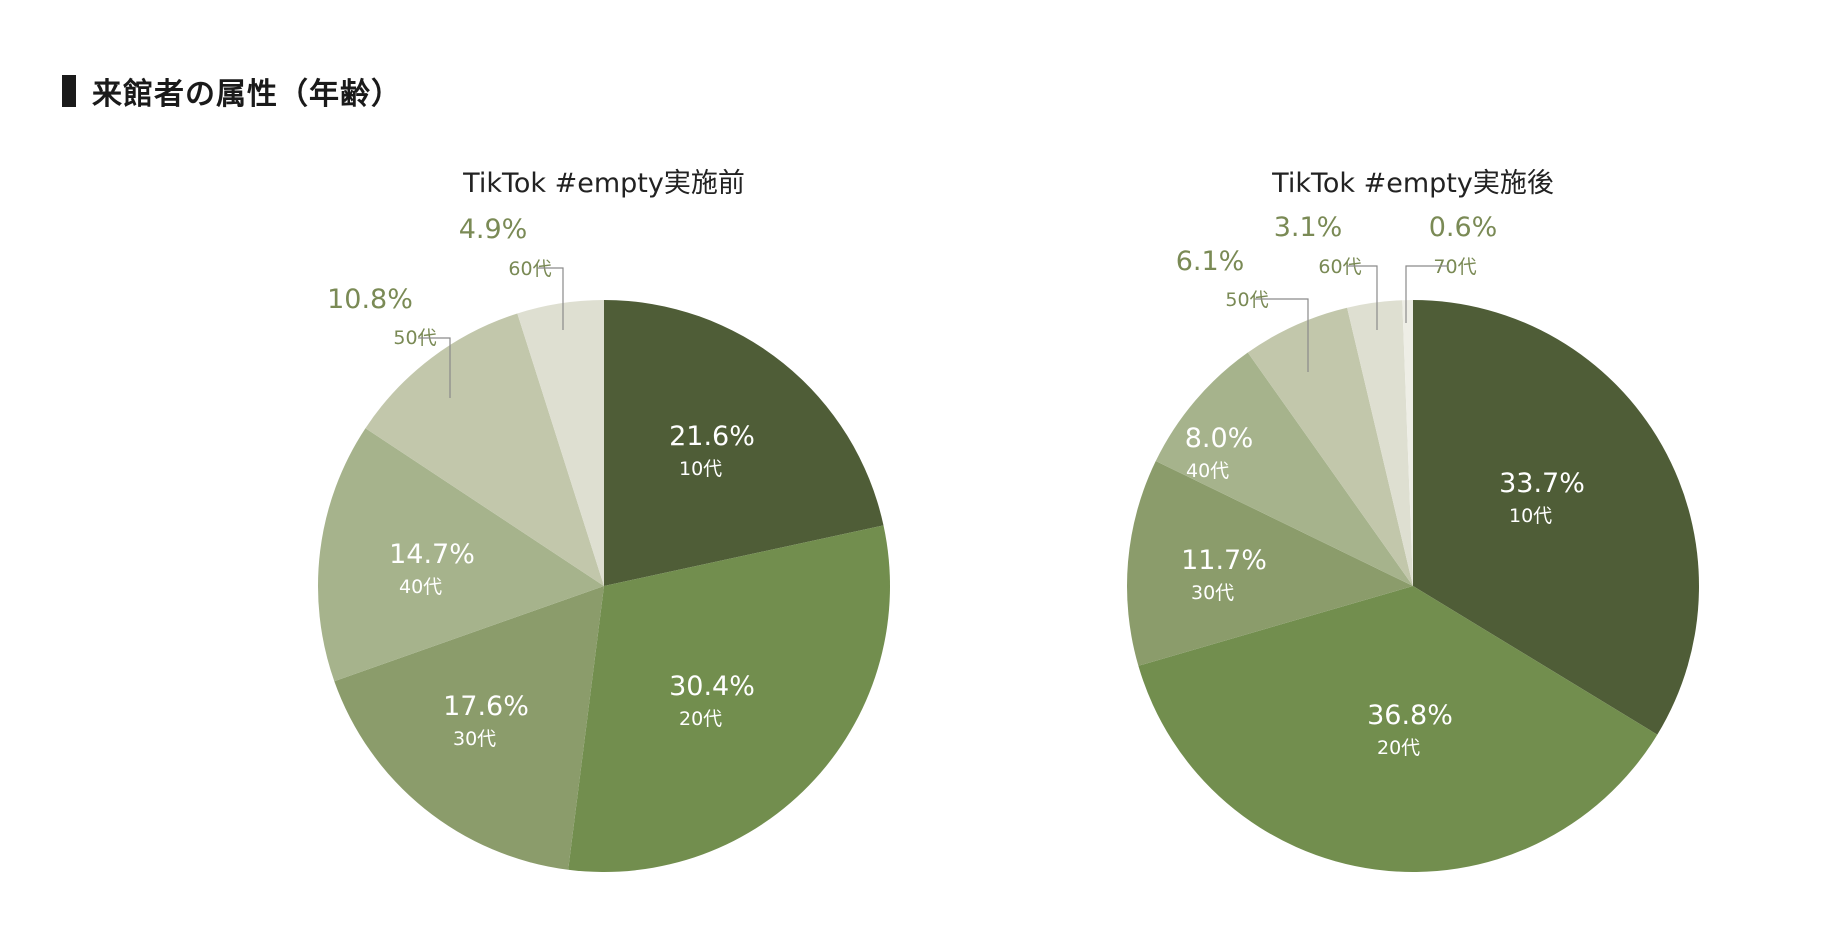 Image resolution: width=1844 pixels, height=932 pixels. What do you see at coordinates (1463, 227) in the screenshot?
I see `slice-value-label: 0.6%` at bounding box center [1463, 227].